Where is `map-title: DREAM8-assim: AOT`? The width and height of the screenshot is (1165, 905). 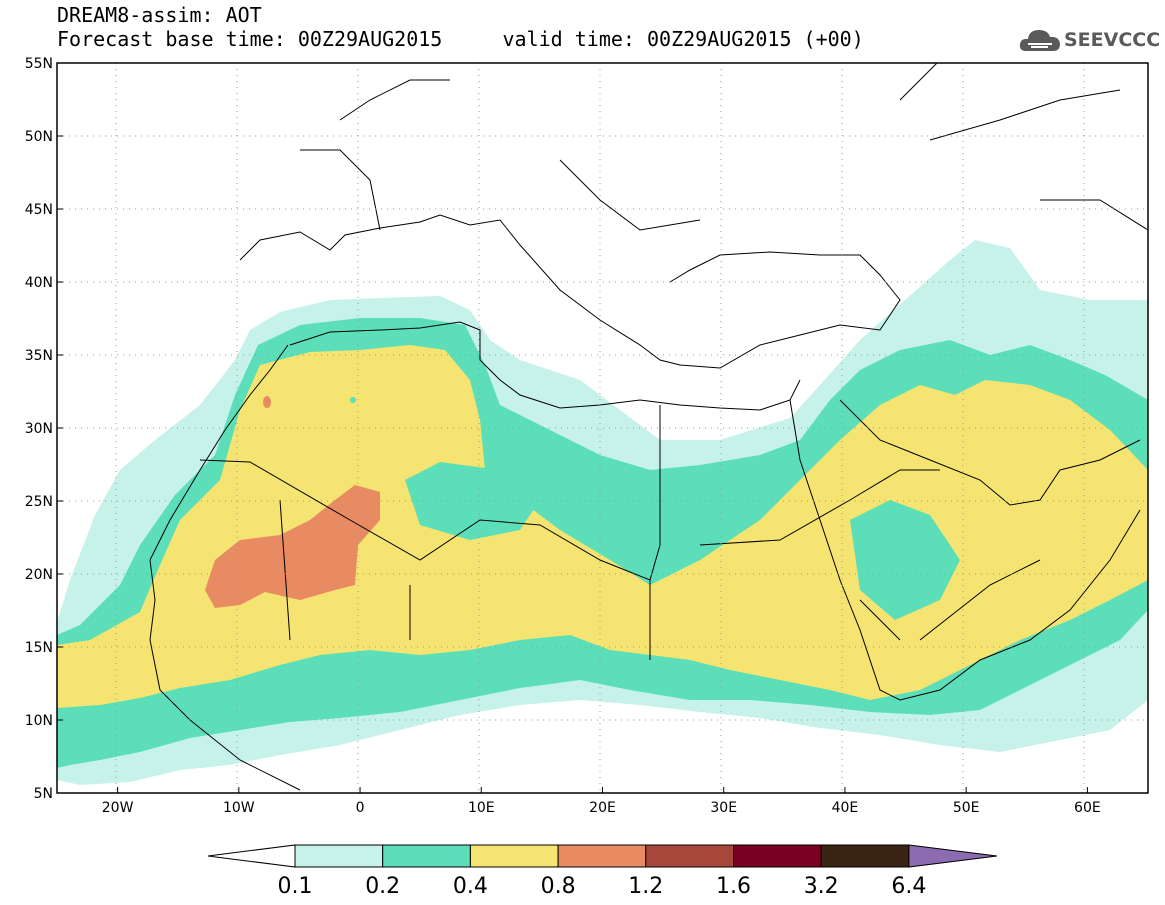 map-title: DREAM8-assim: AOT is located at coordinates (159, 15).